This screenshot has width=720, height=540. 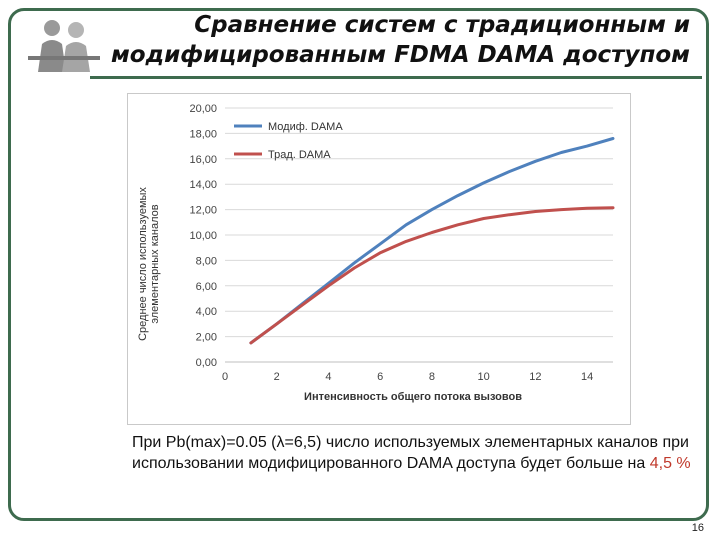 What do you see at coordinates (484, 377) in the screenshot?
I see `x-tick-label: 10` at bounding box center [484, 377].